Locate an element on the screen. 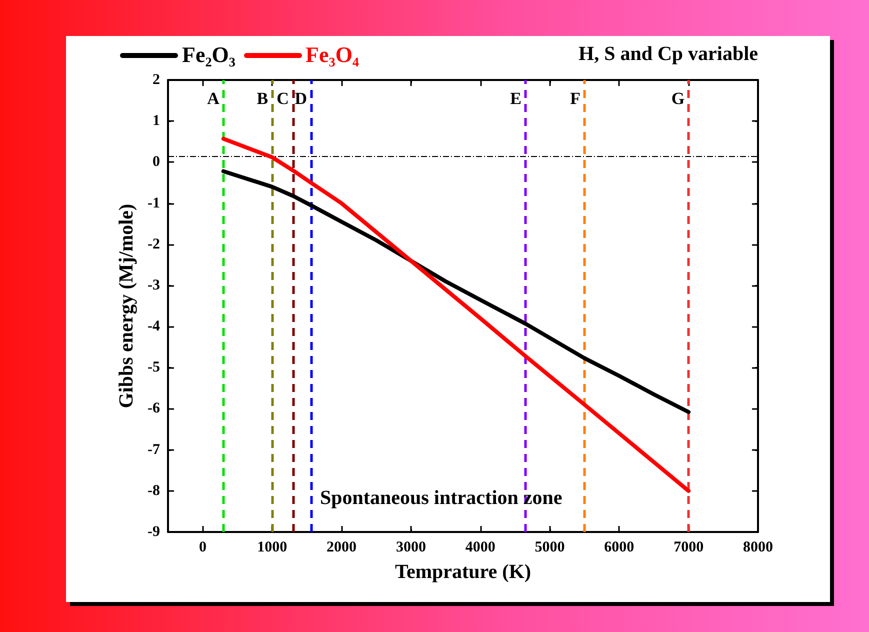 The height and width of the screenshot is (632, 869). ref-line-label: F is located at coordinates (575, 98).